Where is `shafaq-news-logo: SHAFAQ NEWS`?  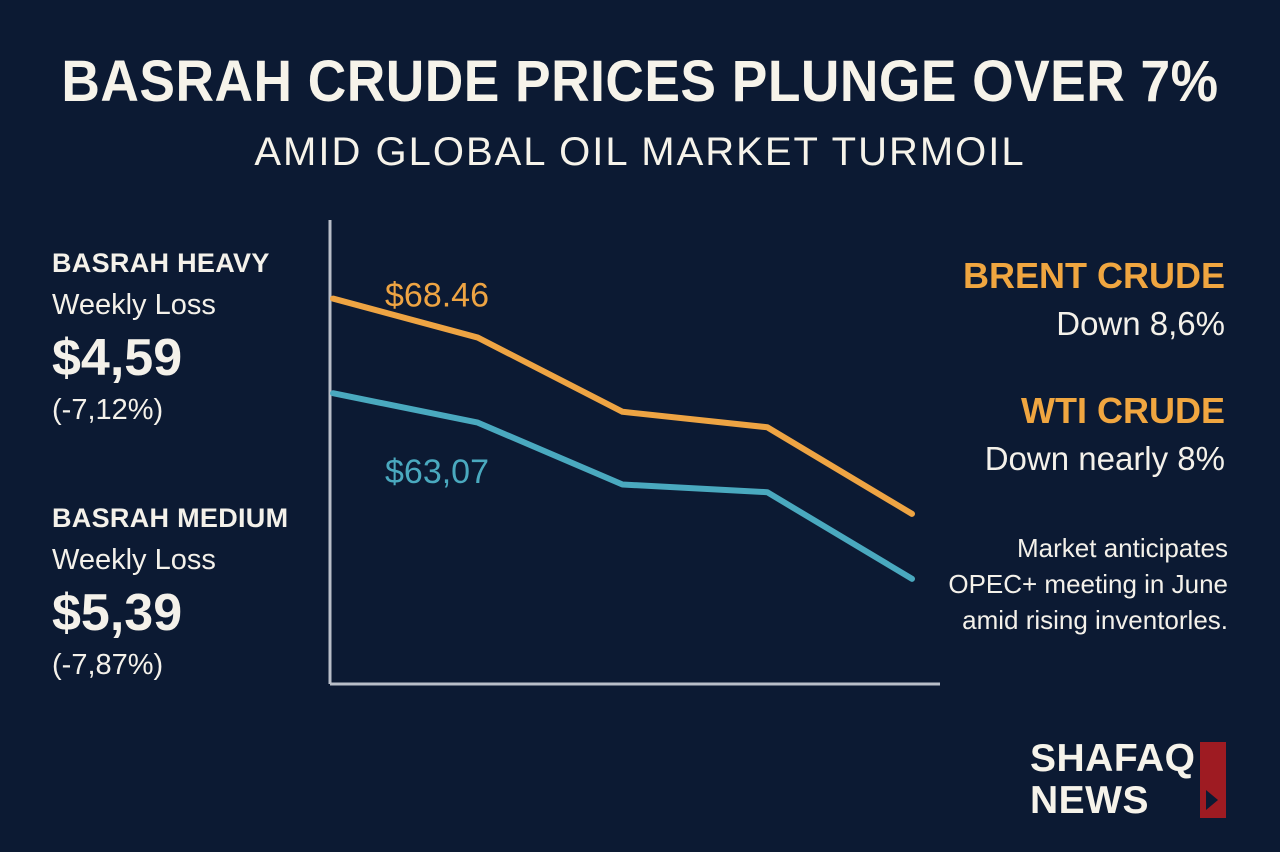
shafaq-news-logo: SHAFAQ NEWS is located at coordinates (1128, 779).